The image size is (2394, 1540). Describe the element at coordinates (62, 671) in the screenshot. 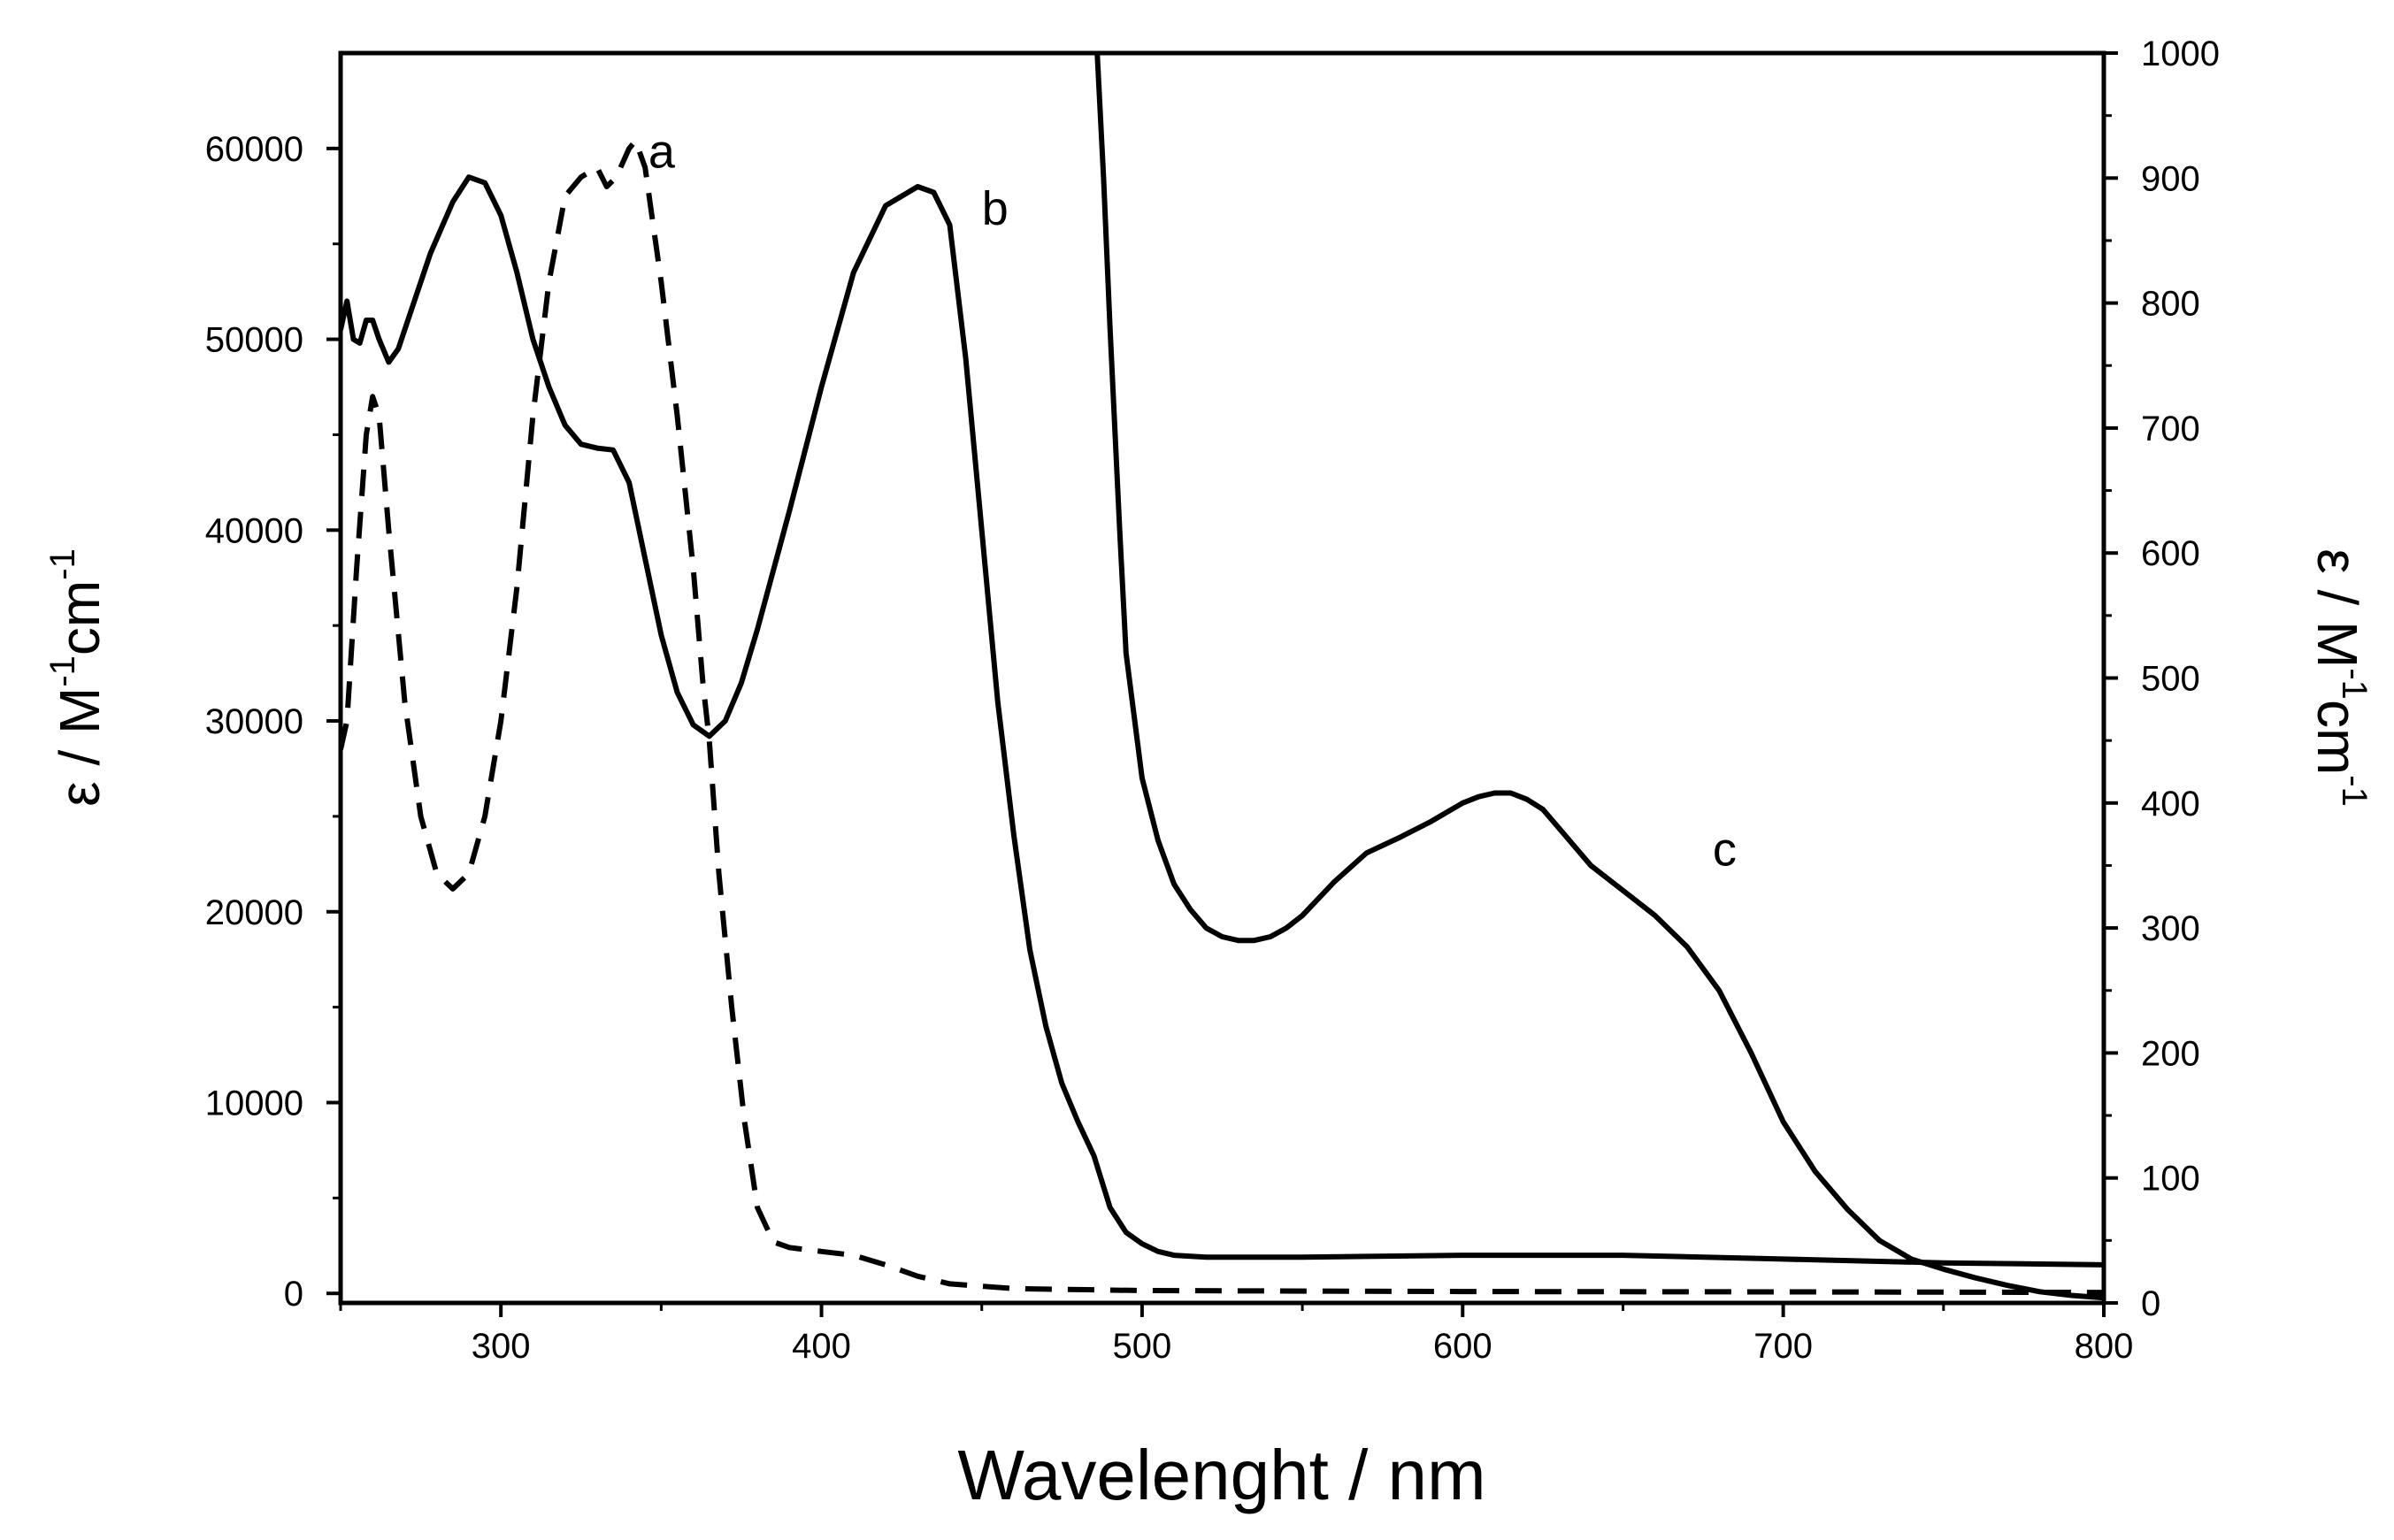

I see `left-y-title-sup1: -1` at that location.